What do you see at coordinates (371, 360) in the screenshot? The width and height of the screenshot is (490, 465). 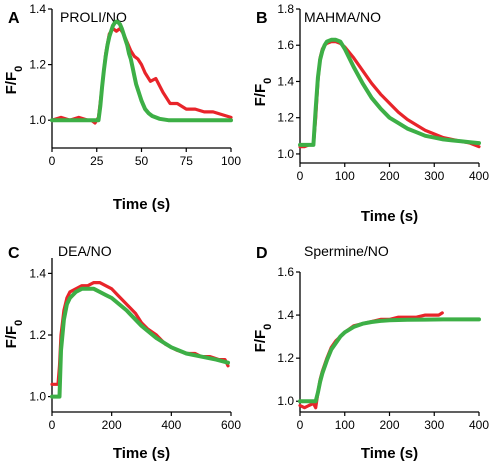 I see `panel-d-data-line` at bounding box center [371, 360].